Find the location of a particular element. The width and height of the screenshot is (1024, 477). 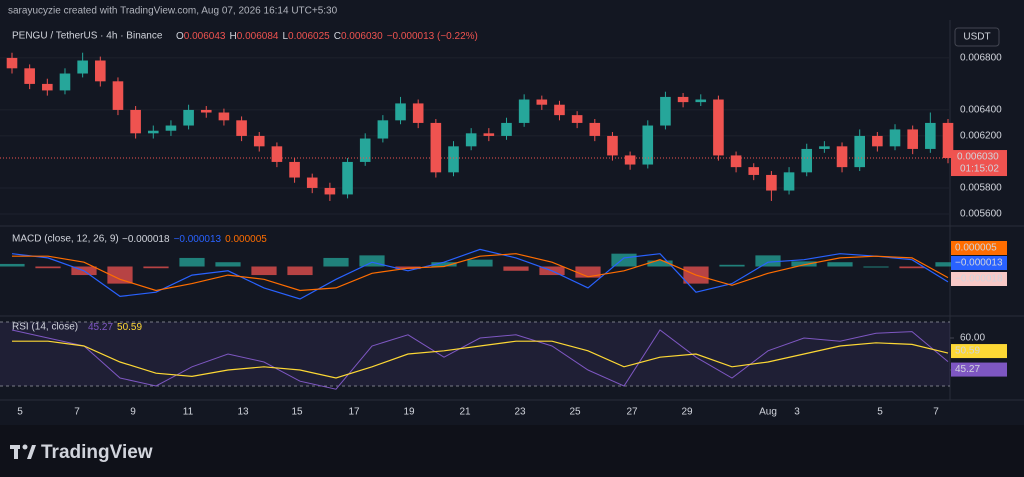

x-tick-label: 27 is located at coordinates (632, 412).